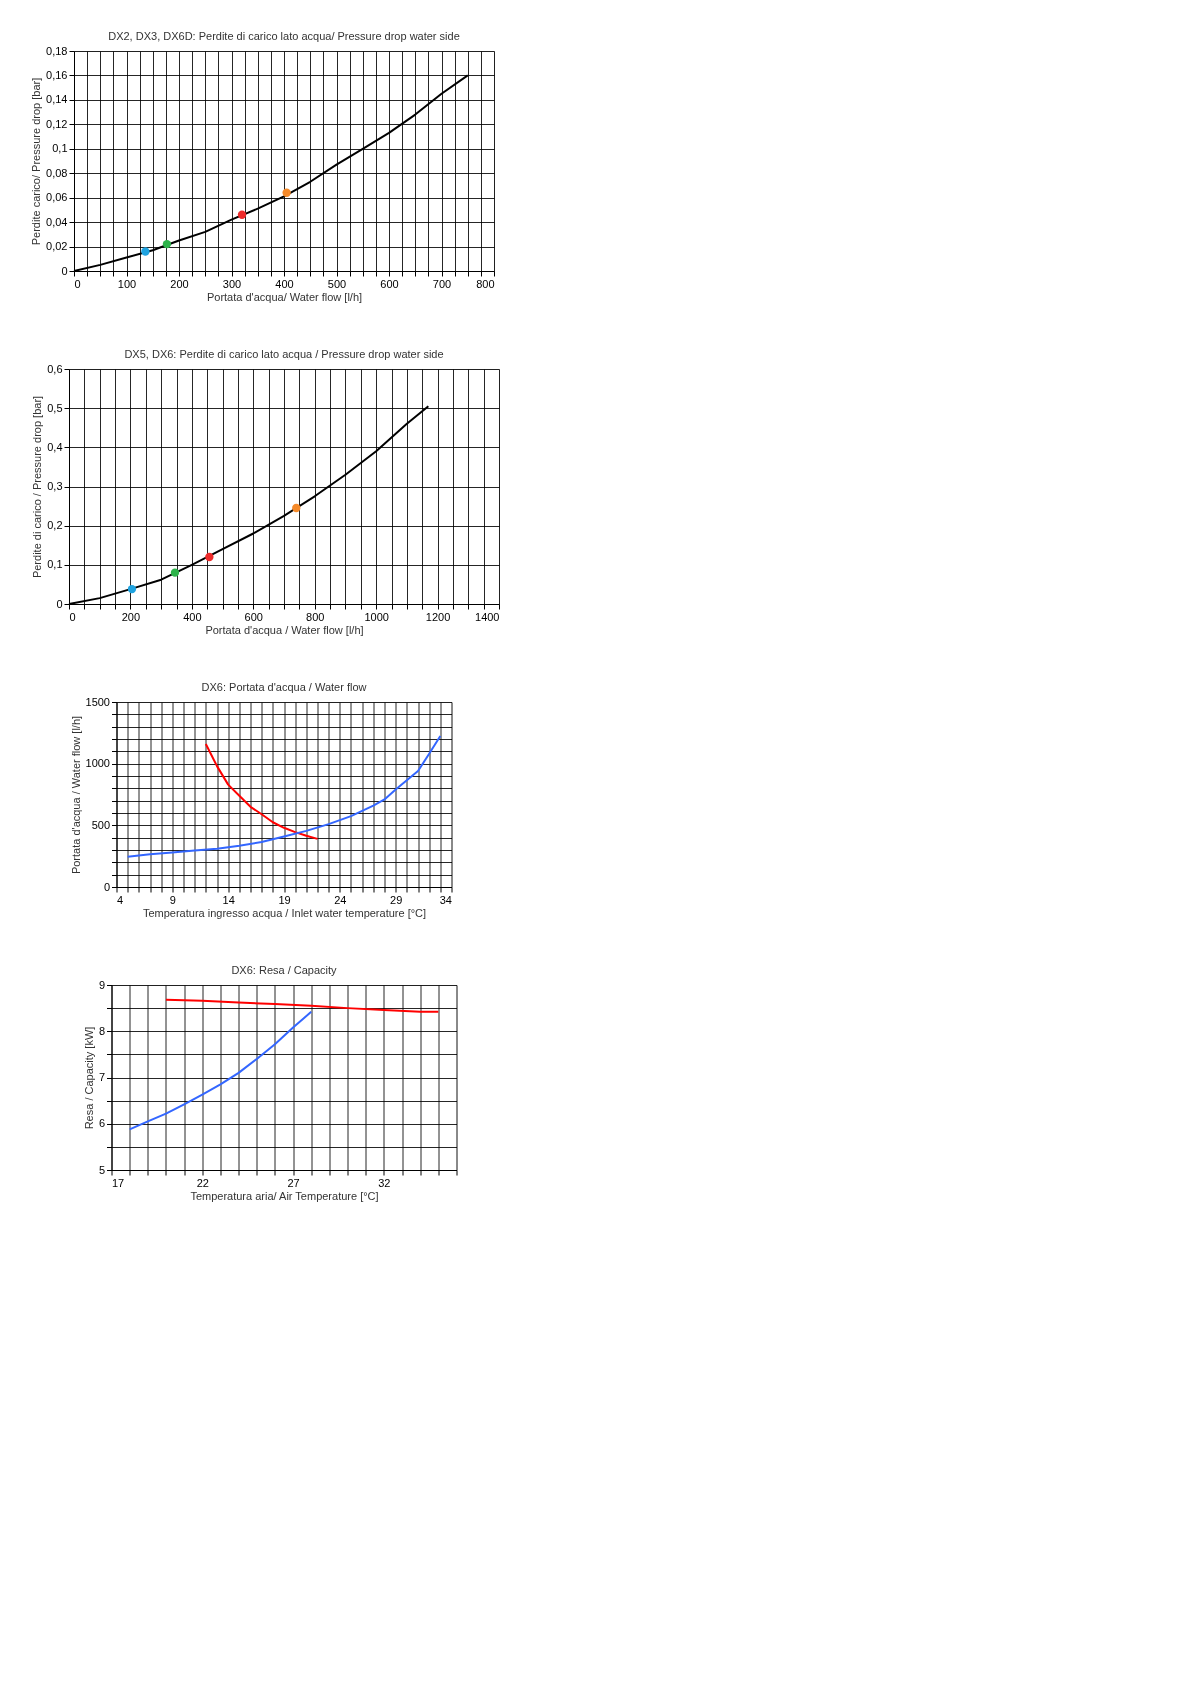  Describe the element at coordinates (487, 616) in the screenshot. I see `x-tick-label: 1400` at that location.